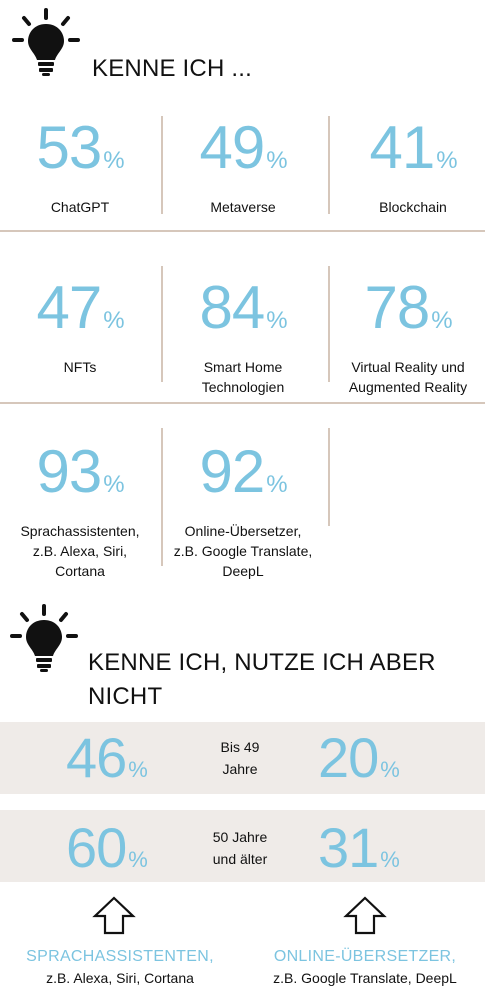  I want to click on stat-value: 84, so click(232, 307).